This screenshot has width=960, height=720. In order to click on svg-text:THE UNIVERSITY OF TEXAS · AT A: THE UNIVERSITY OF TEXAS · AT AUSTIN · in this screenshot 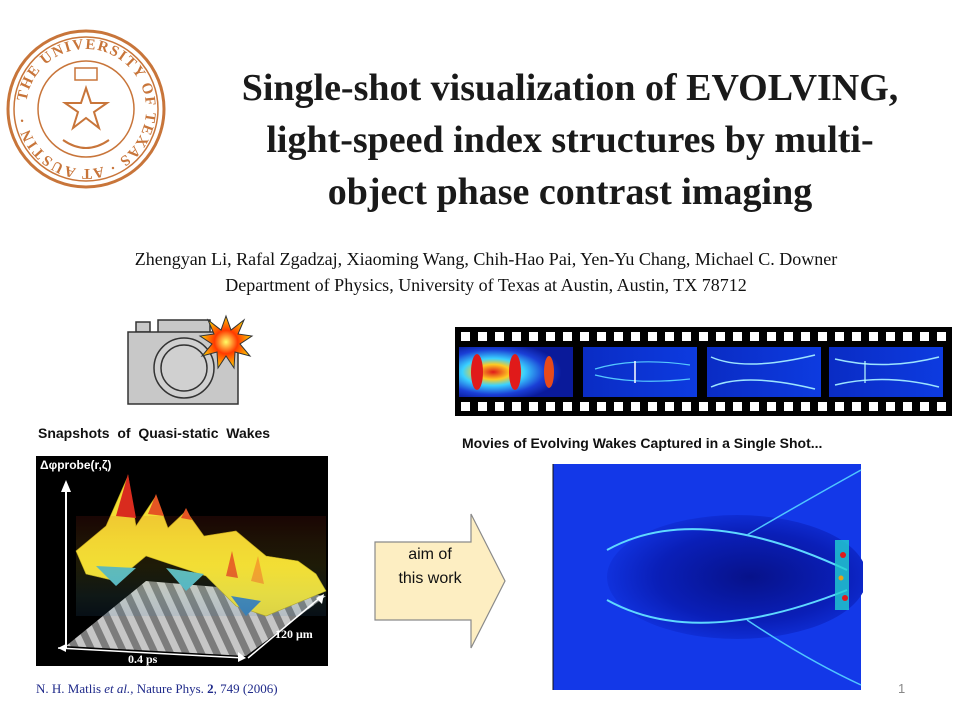, I will do `click(86, 109)`.